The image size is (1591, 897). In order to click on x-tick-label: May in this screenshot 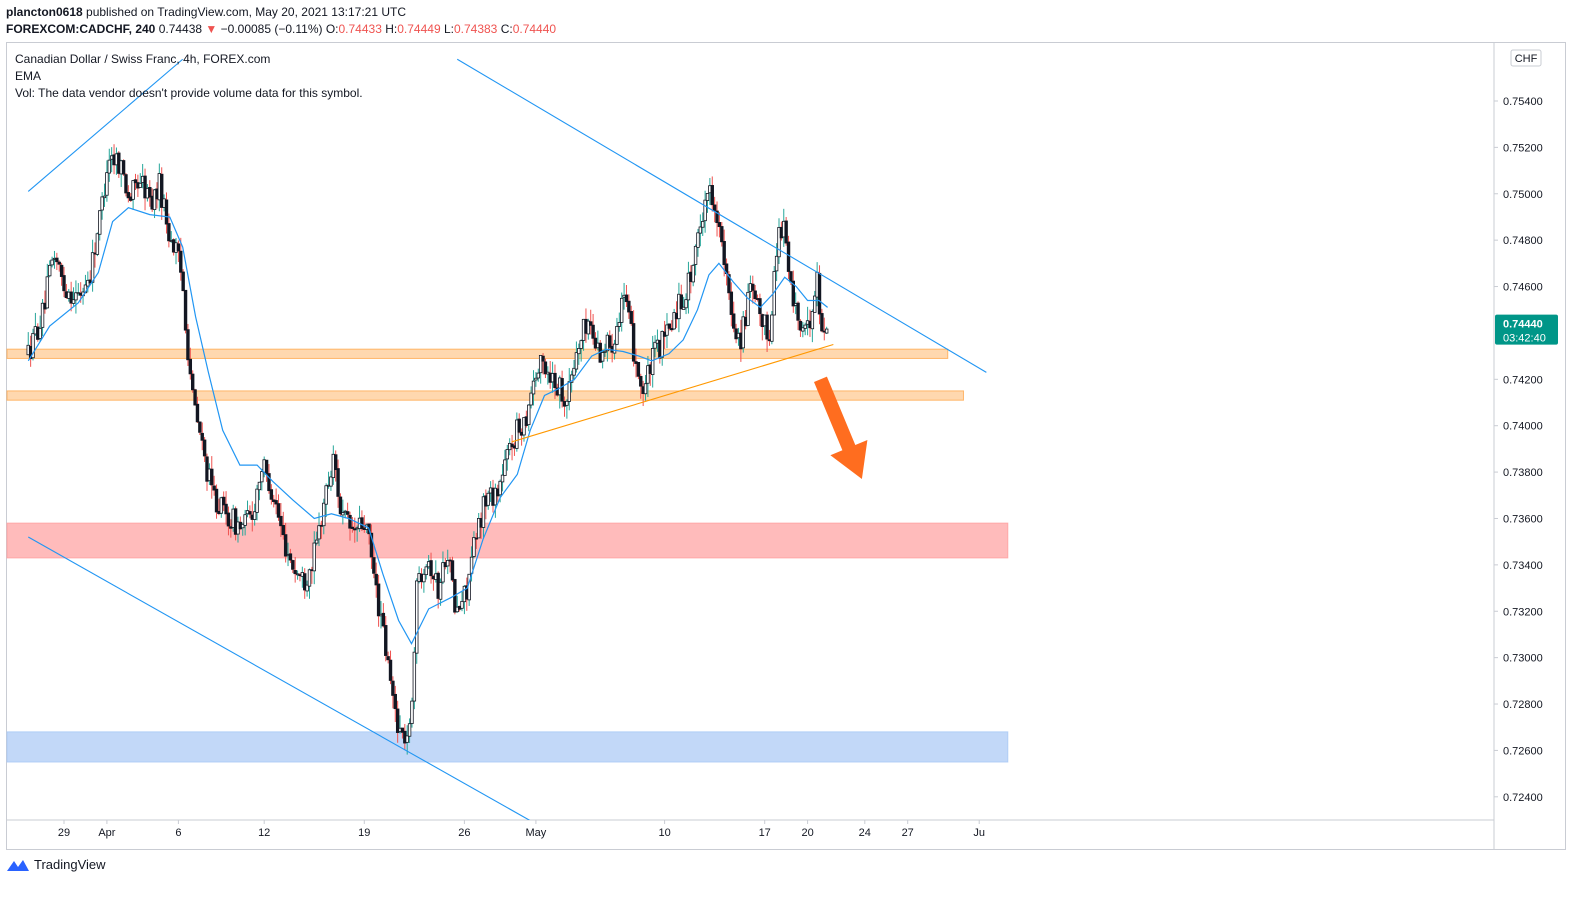, I will do `click(536, 833)`.